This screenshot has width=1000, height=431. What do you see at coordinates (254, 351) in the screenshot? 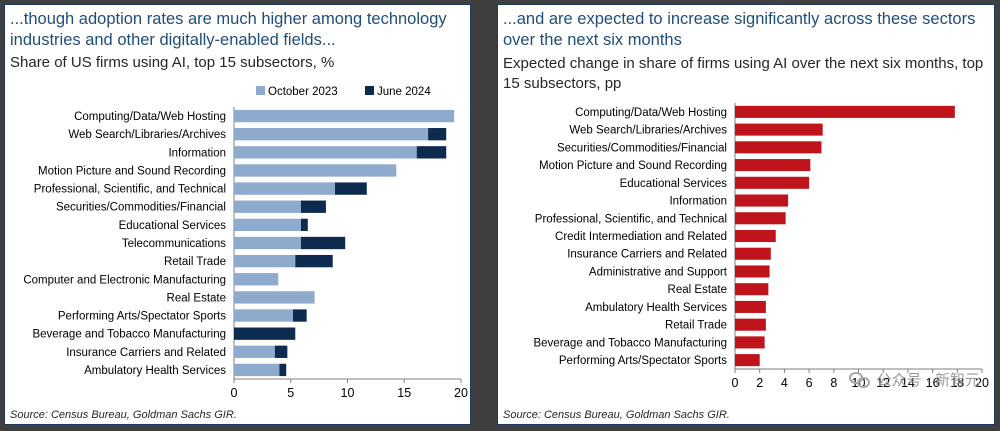
I see `bar-october-2023-insurance-carriers-and-related` at bounding box center [254, 351].